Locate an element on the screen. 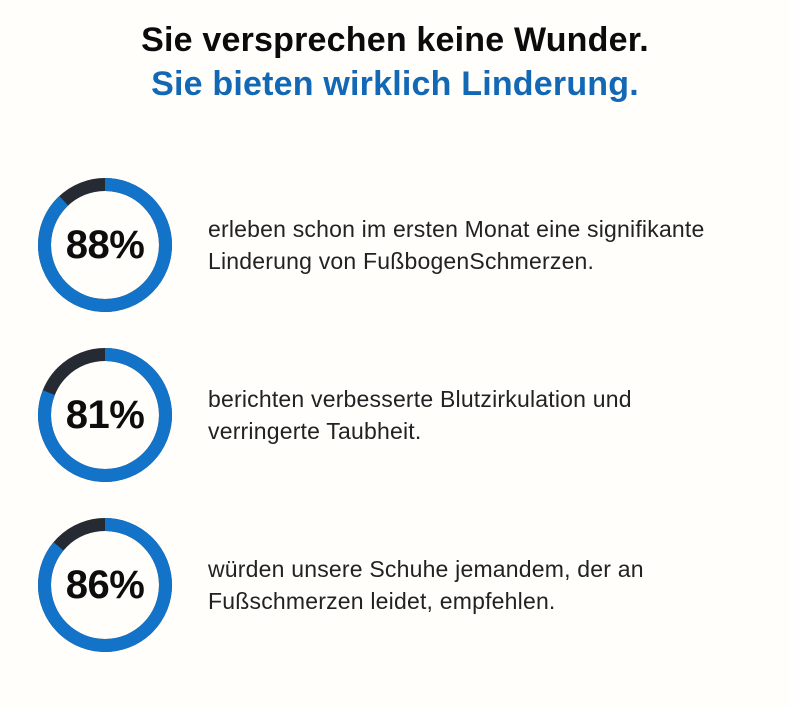 The image size is (790, 707). donut-chart-81: 81% is located at coordinates (105, 415).